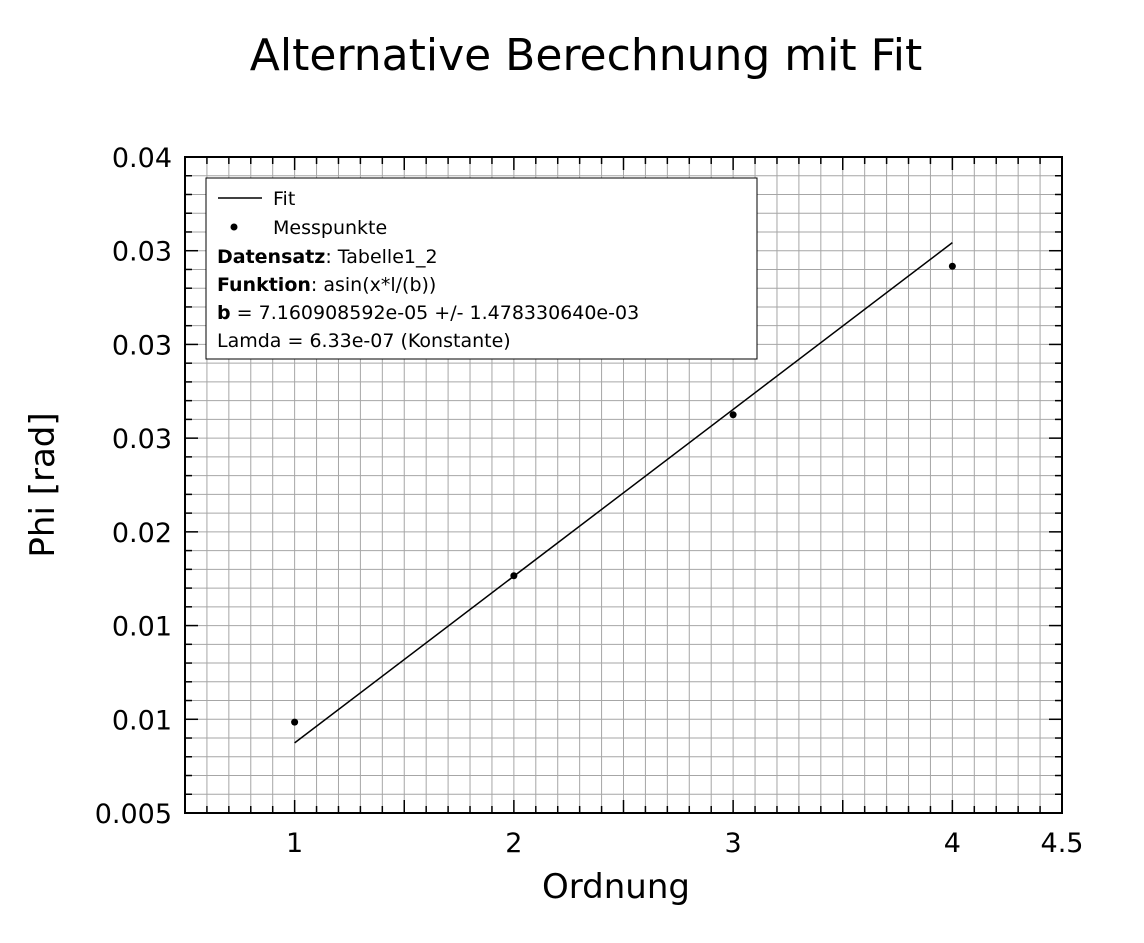 Image resolution: width=1144 pixels, height=943 pixels. What do you see at coordinates (142, 533) in the screenshot?
I see `y-tick-label: 0.02` at bounding box center [142, 533].